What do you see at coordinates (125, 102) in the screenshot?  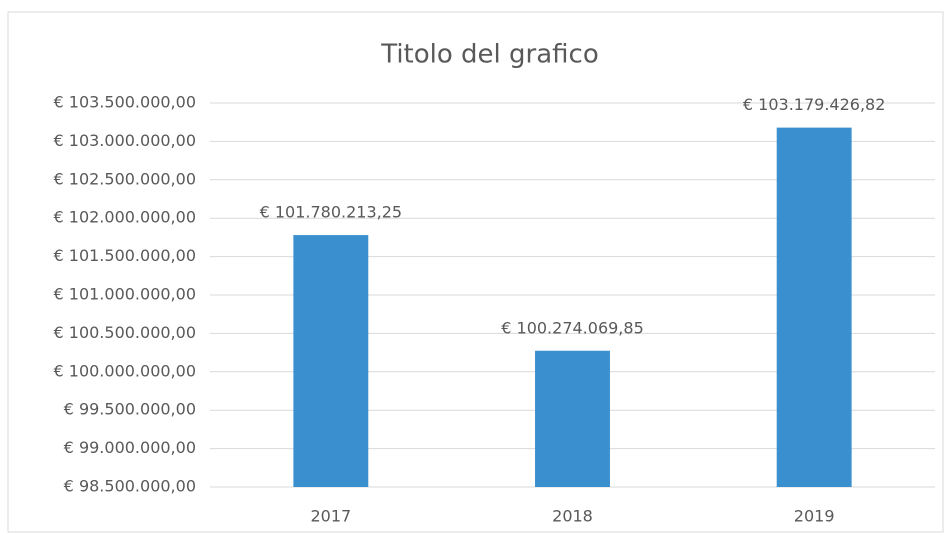 I see `y-tick-label: € 103.500.000,00` at bounding box center [125, 102].